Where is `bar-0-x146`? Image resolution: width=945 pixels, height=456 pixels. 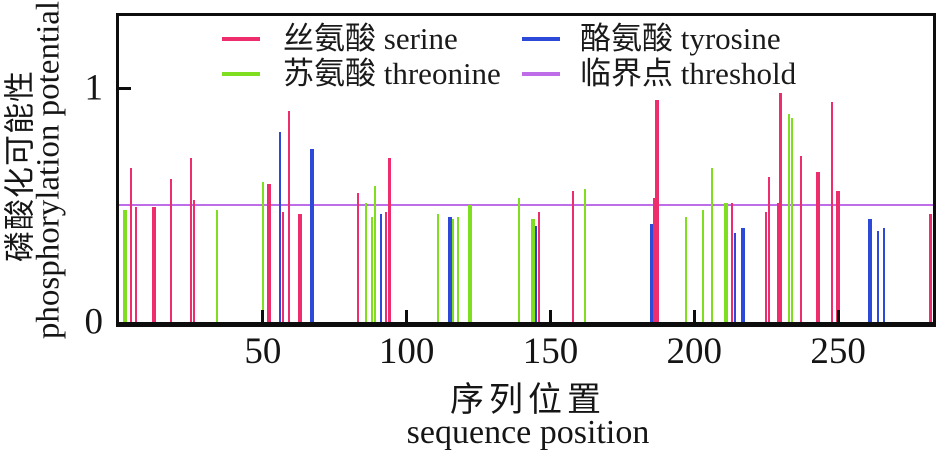
bar-0-x146 is located at coordinates (538, 267).